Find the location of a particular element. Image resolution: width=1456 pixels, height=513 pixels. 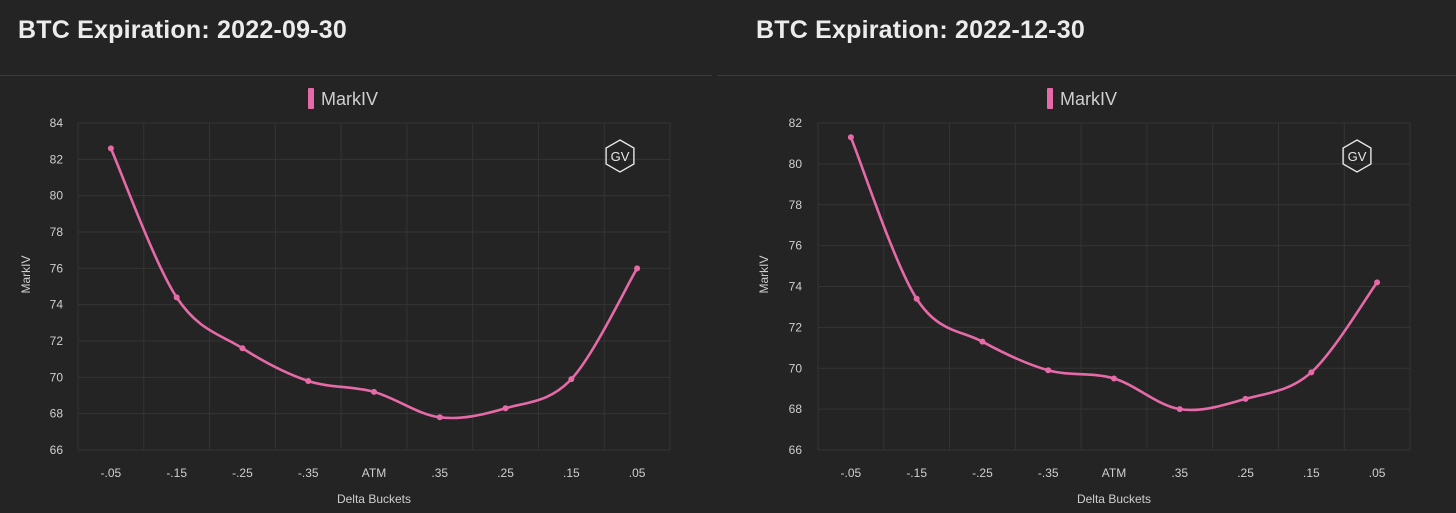

y-tick-label: 84 is located at coordinates (57, 123).